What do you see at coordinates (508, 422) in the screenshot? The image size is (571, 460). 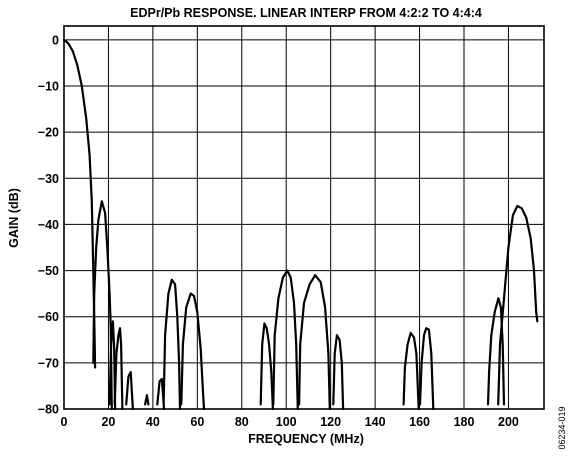 I see `x-tick-label: 200` at bounding box center [508, 422].